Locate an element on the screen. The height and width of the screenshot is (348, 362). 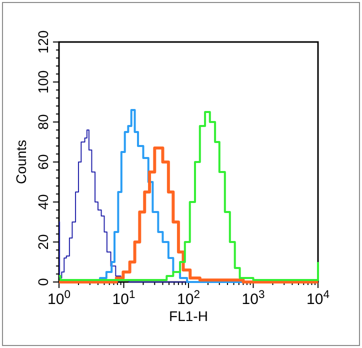
x-tick-label: 10$^{1}$ is located at coordinates (124, 298).